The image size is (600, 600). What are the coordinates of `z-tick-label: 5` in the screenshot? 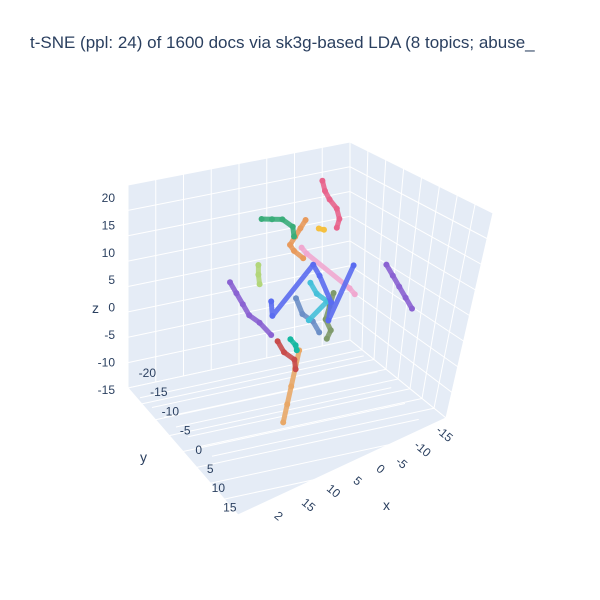 It's located at (111, 280).